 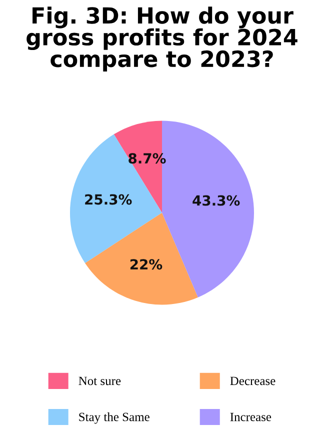 I want to click on legend-label: Stay the Same, so click(x=114, y=418).